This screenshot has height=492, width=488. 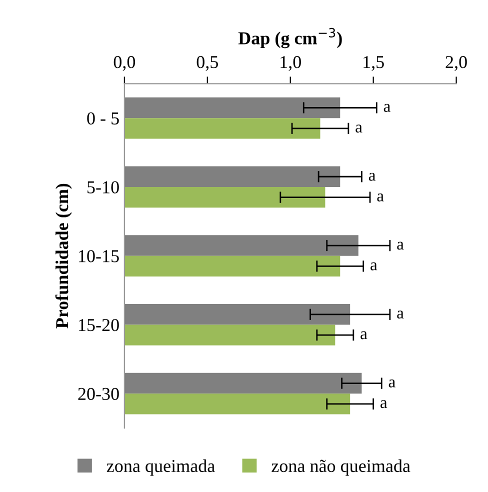 I want to click on x-tick-label: 1,5, so click(x=374, y=63).